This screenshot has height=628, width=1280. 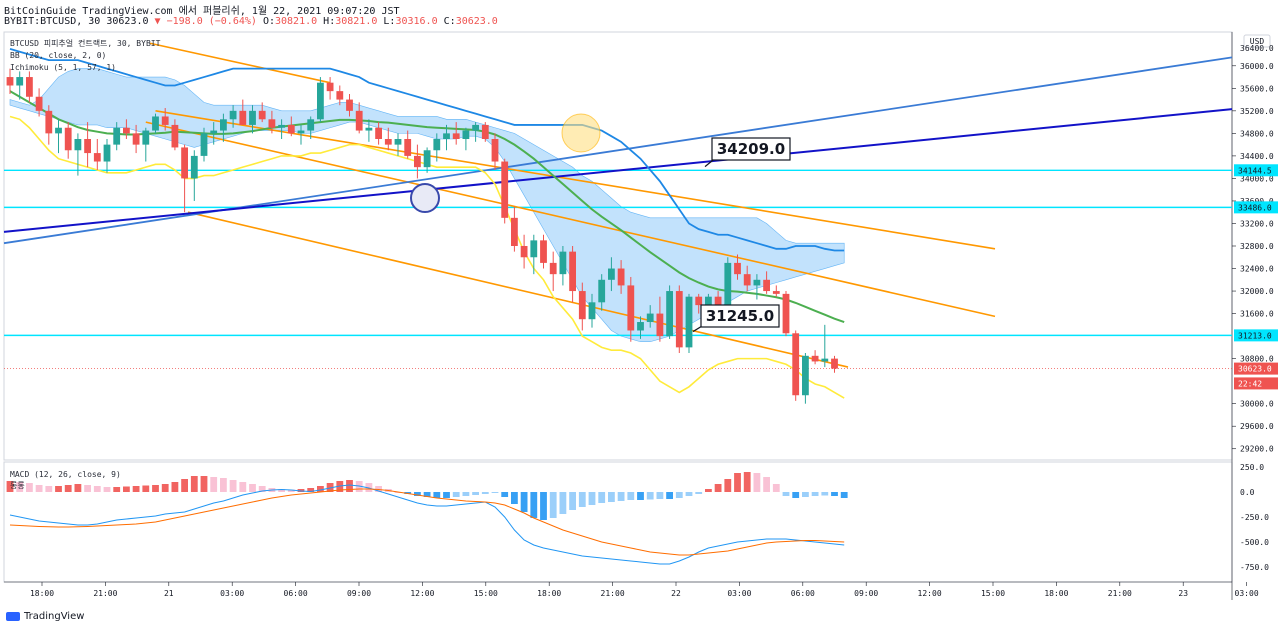 I want to click on price-tick-label: 32800.0, so click(x=1257, y=246).